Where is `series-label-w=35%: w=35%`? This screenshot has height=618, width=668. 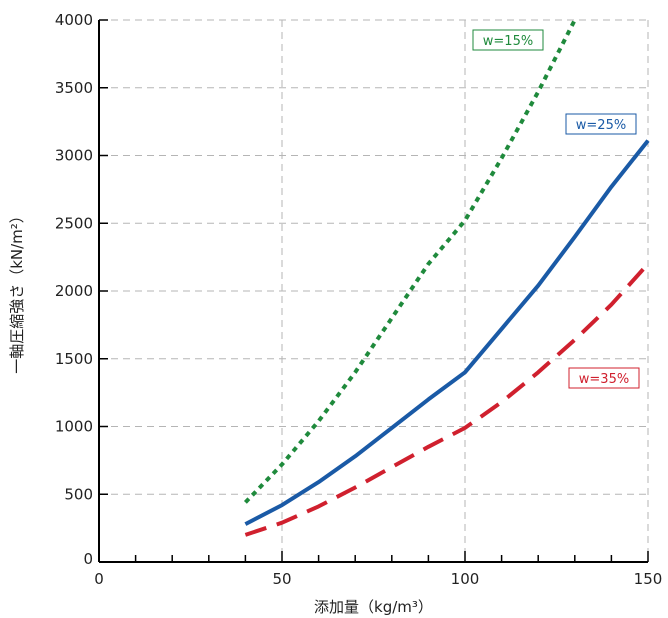
series-label-w=35%: w=35% is located at coordinates (604, 378).